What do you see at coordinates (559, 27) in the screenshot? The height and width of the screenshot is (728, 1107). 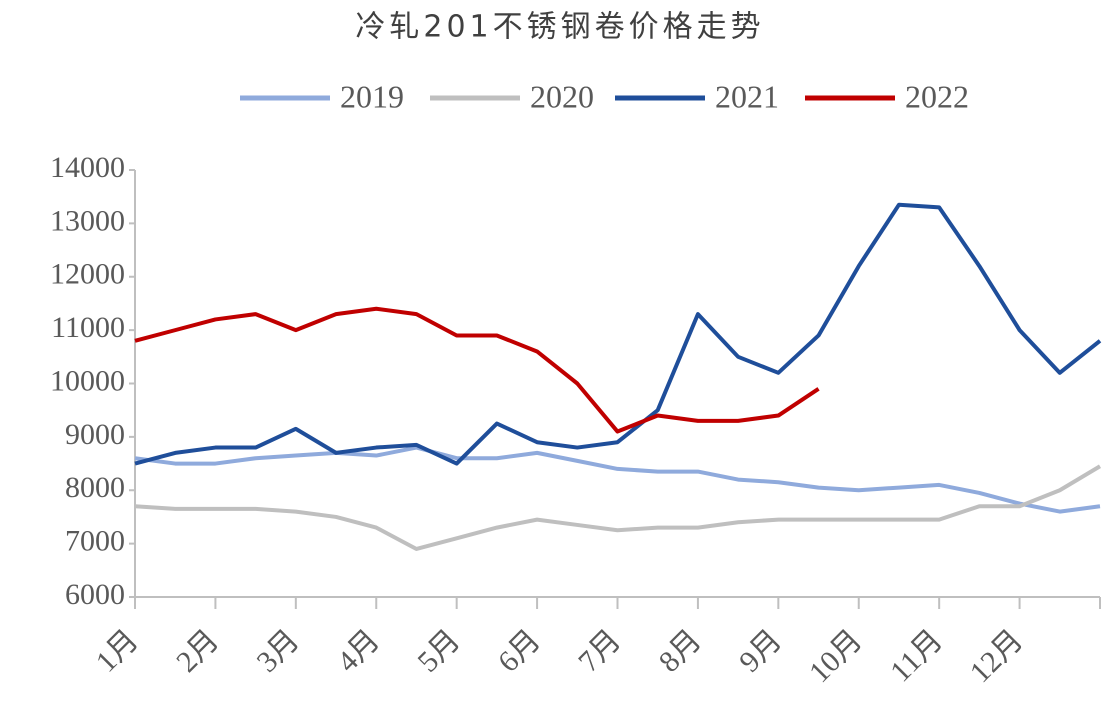 I see `chart-title: 冷轧201不锈钢卷价格走势` at bounding box center [559, 27].